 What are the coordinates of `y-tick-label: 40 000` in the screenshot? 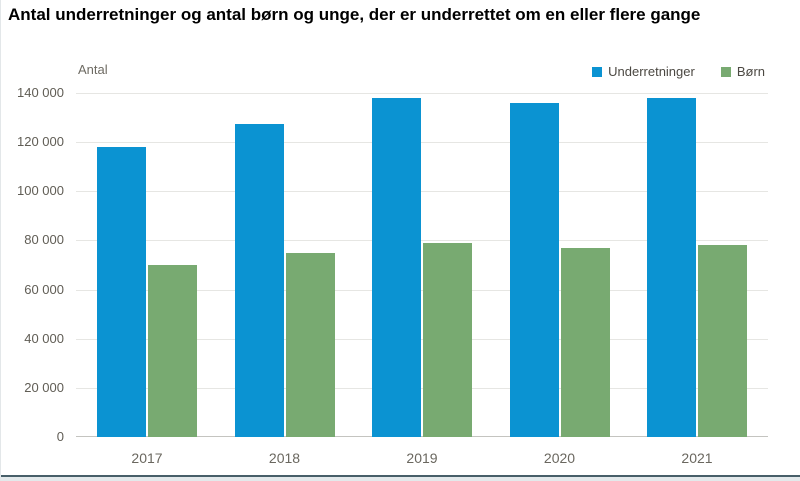 It's located at (44, 338).